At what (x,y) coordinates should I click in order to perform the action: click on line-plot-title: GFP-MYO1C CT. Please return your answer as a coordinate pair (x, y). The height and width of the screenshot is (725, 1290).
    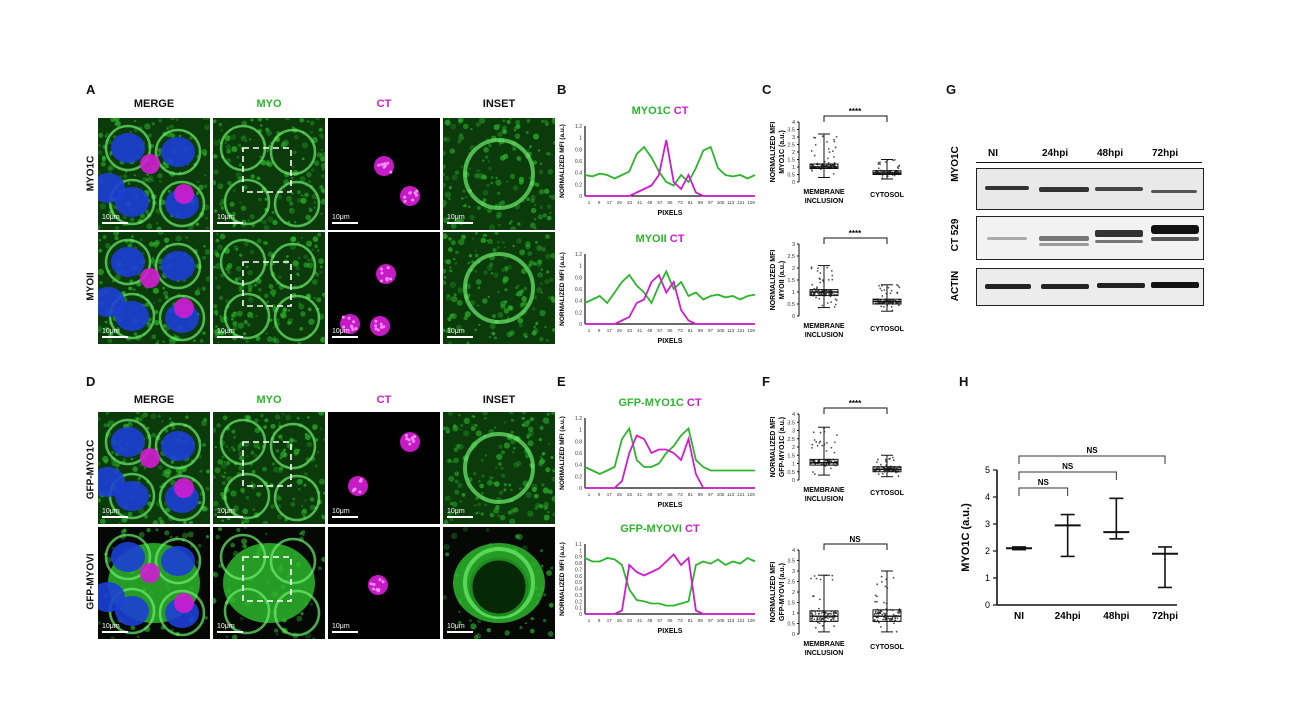
    Looking at the image, I should click on (659, 403).